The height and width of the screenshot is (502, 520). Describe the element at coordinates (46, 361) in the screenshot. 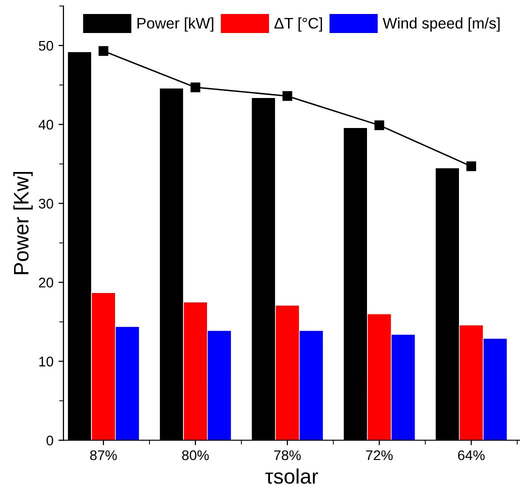

I see `y-tick-label: 10` at that location.